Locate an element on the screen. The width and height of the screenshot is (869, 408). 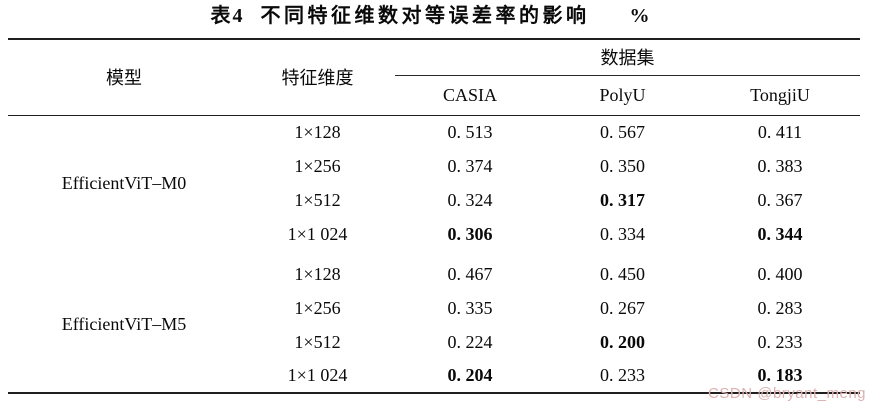
col-header-dataset-tongjiu: TongjiU is located at coordinates (780, 94).